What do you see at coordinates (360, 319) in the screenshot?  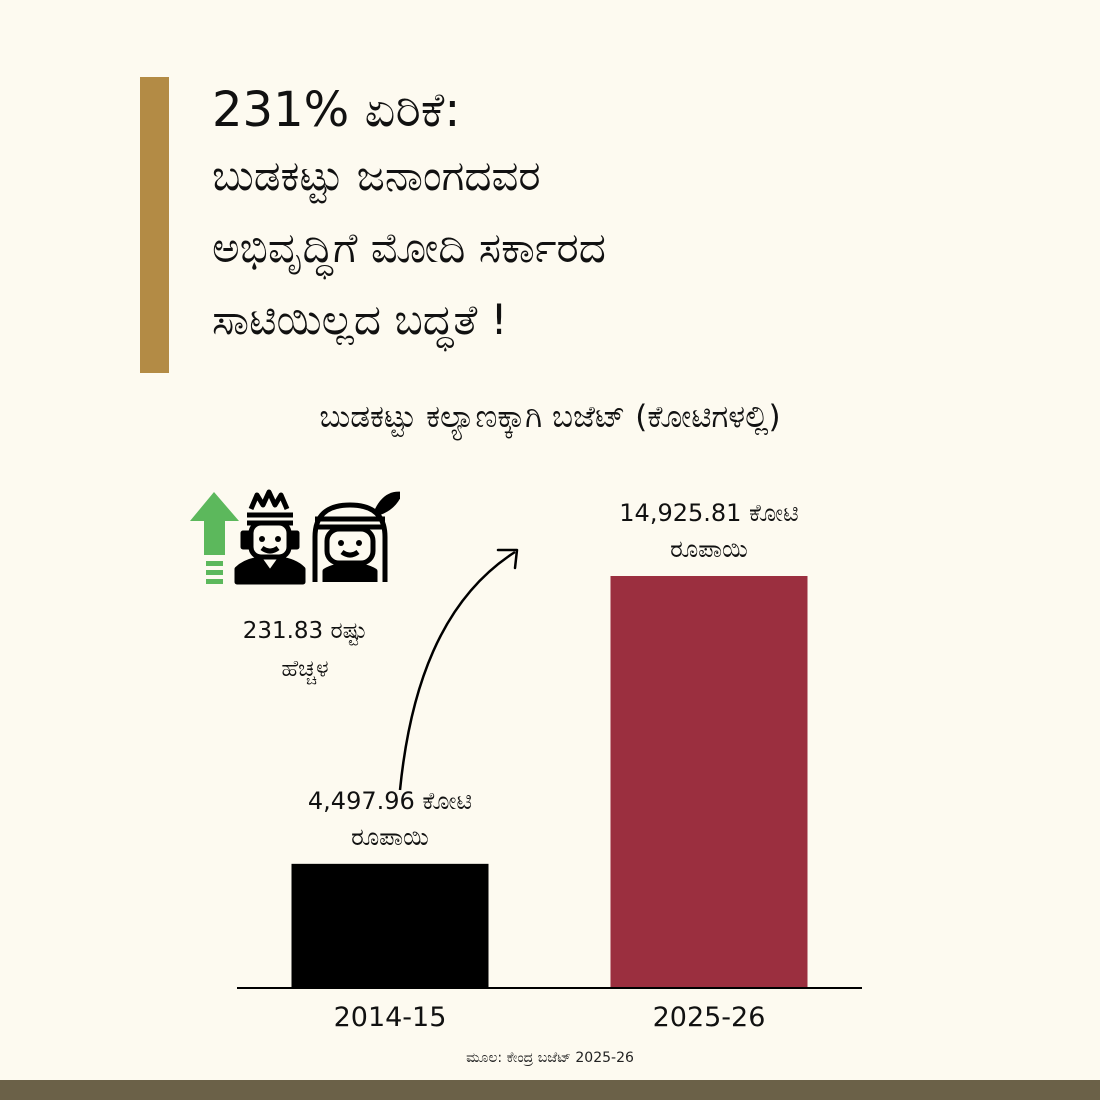 I see `headline-line-4: ಸಾಟಿಯಿಲ್ಲದ ಬದ್ಧತೆ !` at bounding box center [360, 319].